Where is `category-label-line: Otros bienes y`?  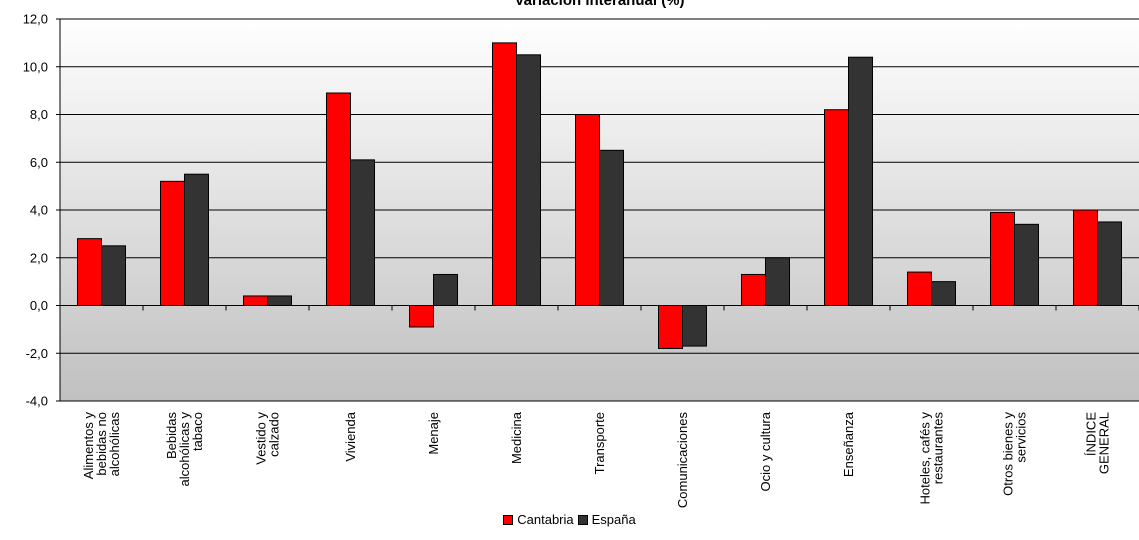 category-label-line: Otros bienes y is located at coordinates (1008, 454).